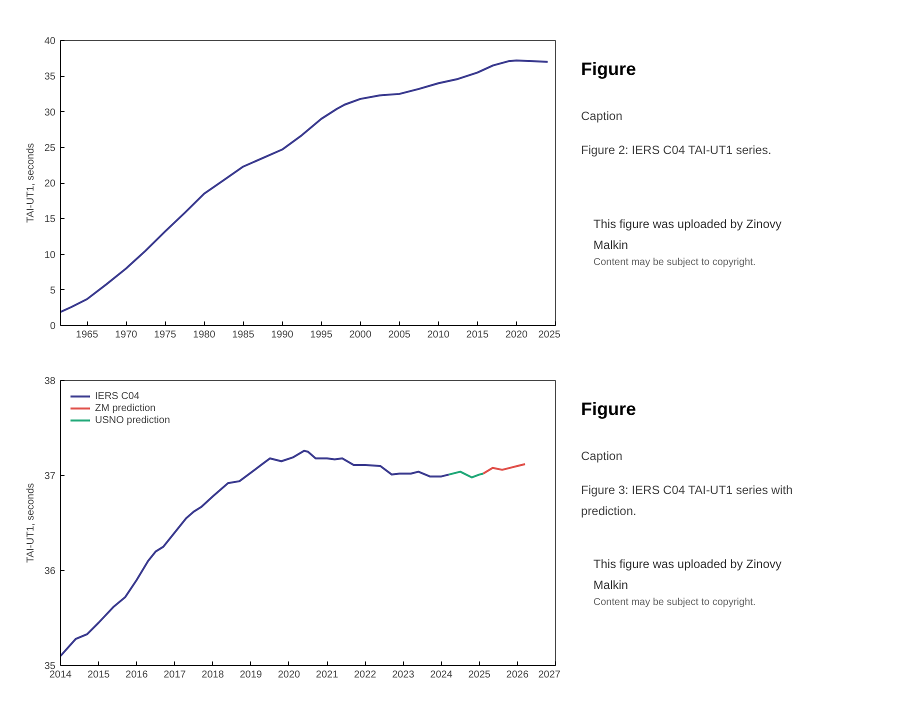  What do you see at coordinates (399, 335) in the screenshot?
I see `x-tick-label: 2005` at bounding box center [399, 335].